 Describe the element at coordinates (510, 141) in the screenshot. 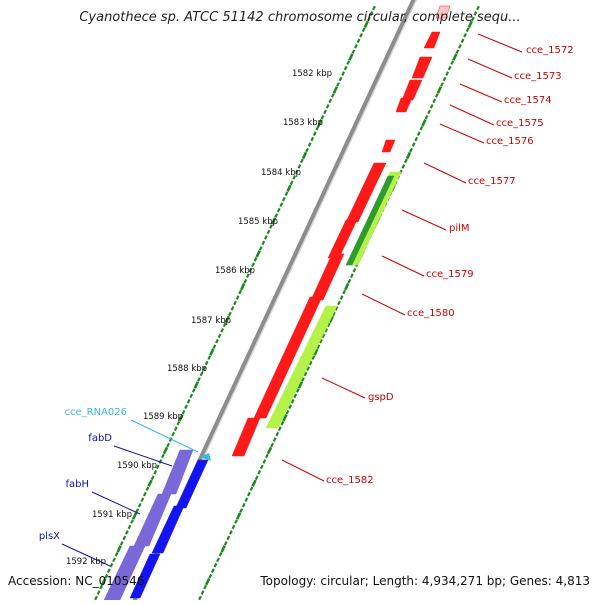

I see `gene-label-cce-1576: cce_1576` at that location.